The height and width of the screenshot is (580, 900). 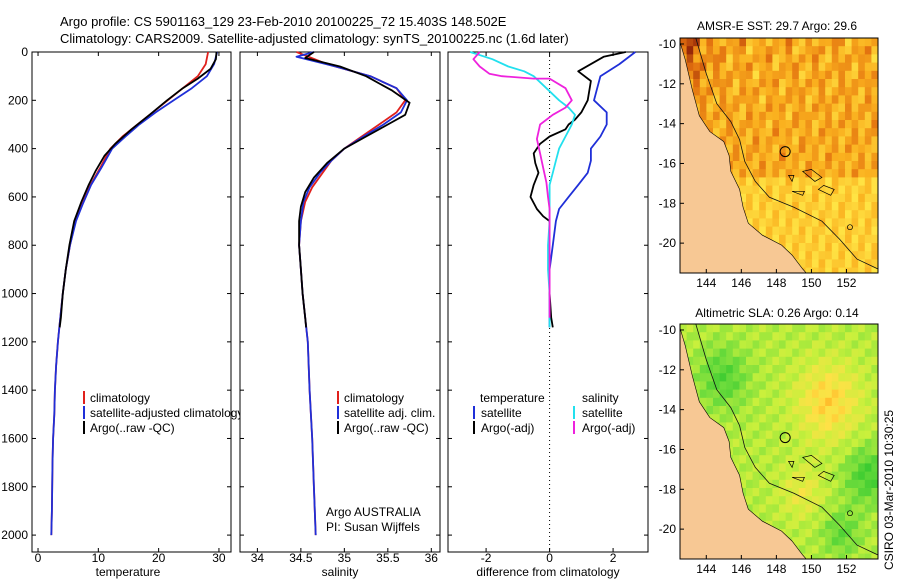 What do you see at coordinates (132, 428) in the screenshot?
I see `legend-argo: Argo(..raw -QC)` at bounding box center [132, 428].